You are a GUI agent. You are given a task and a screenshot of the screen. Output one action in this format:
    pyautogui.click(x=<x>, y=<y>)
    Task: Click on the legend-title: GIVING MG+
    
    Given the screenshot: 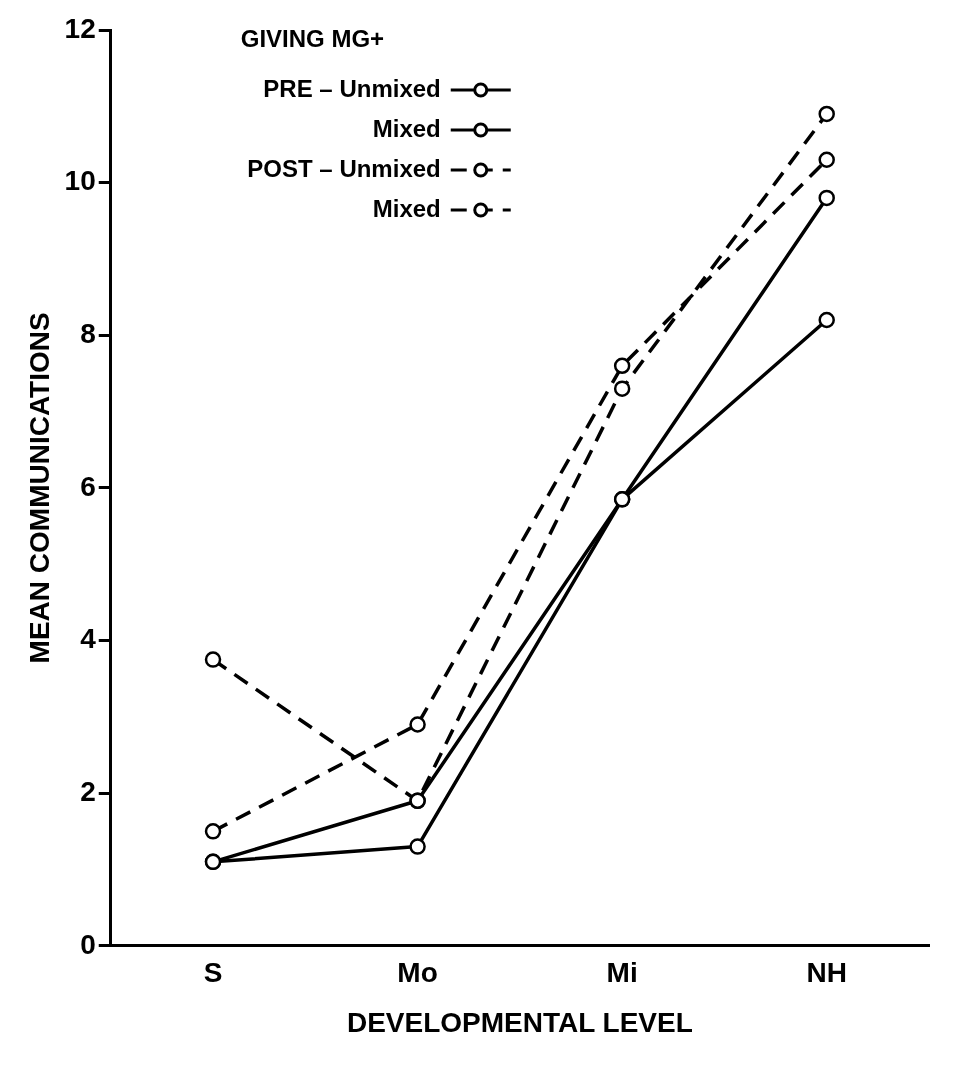 What is the action you would take?
    pyautogui.click(x=312, y=38)
    